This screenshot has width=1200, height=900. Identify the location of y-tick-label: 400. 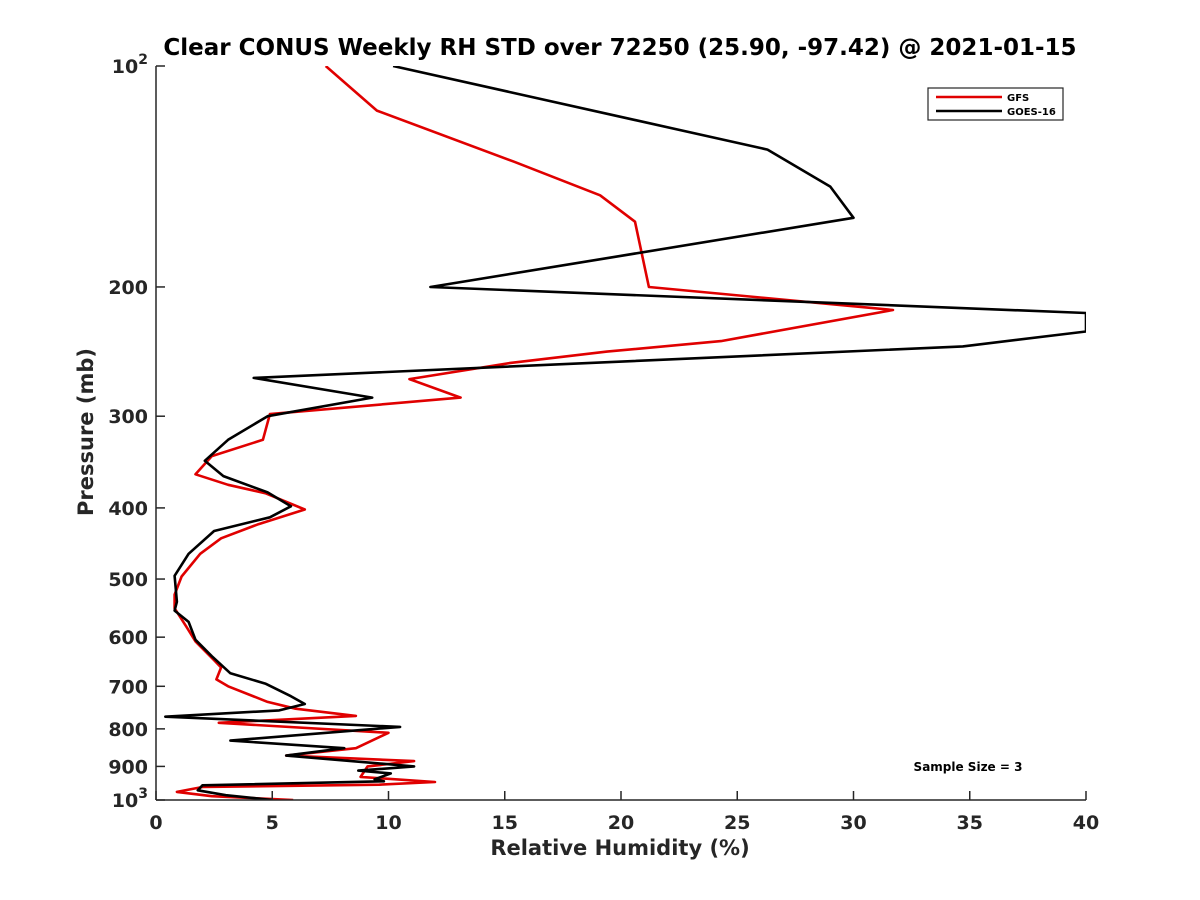
(128, 509).